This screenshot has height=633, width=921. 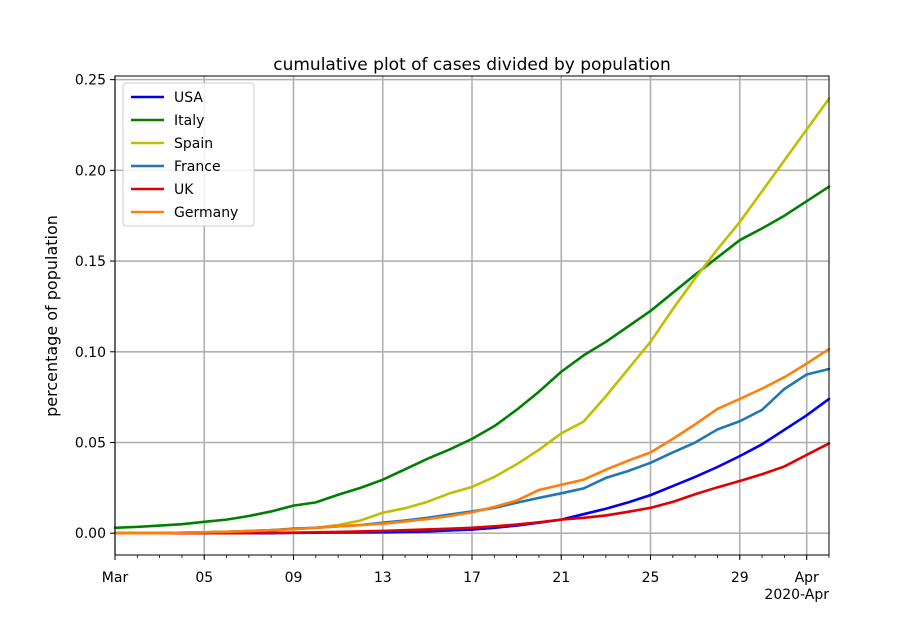 I want to click on x-tick-label: 13, so click(x=383, y=578).